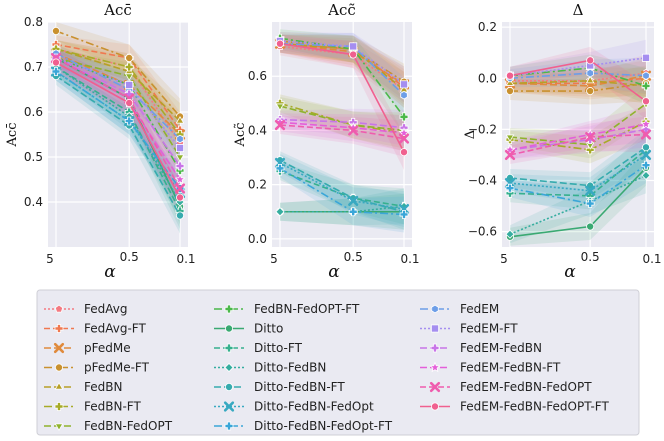 This screenshot has height=441, width=664. What do you see at coordinates (651, 259) in the screenshot?
I see `x-tick-label: 0.1` at bounding box center [651, 259].